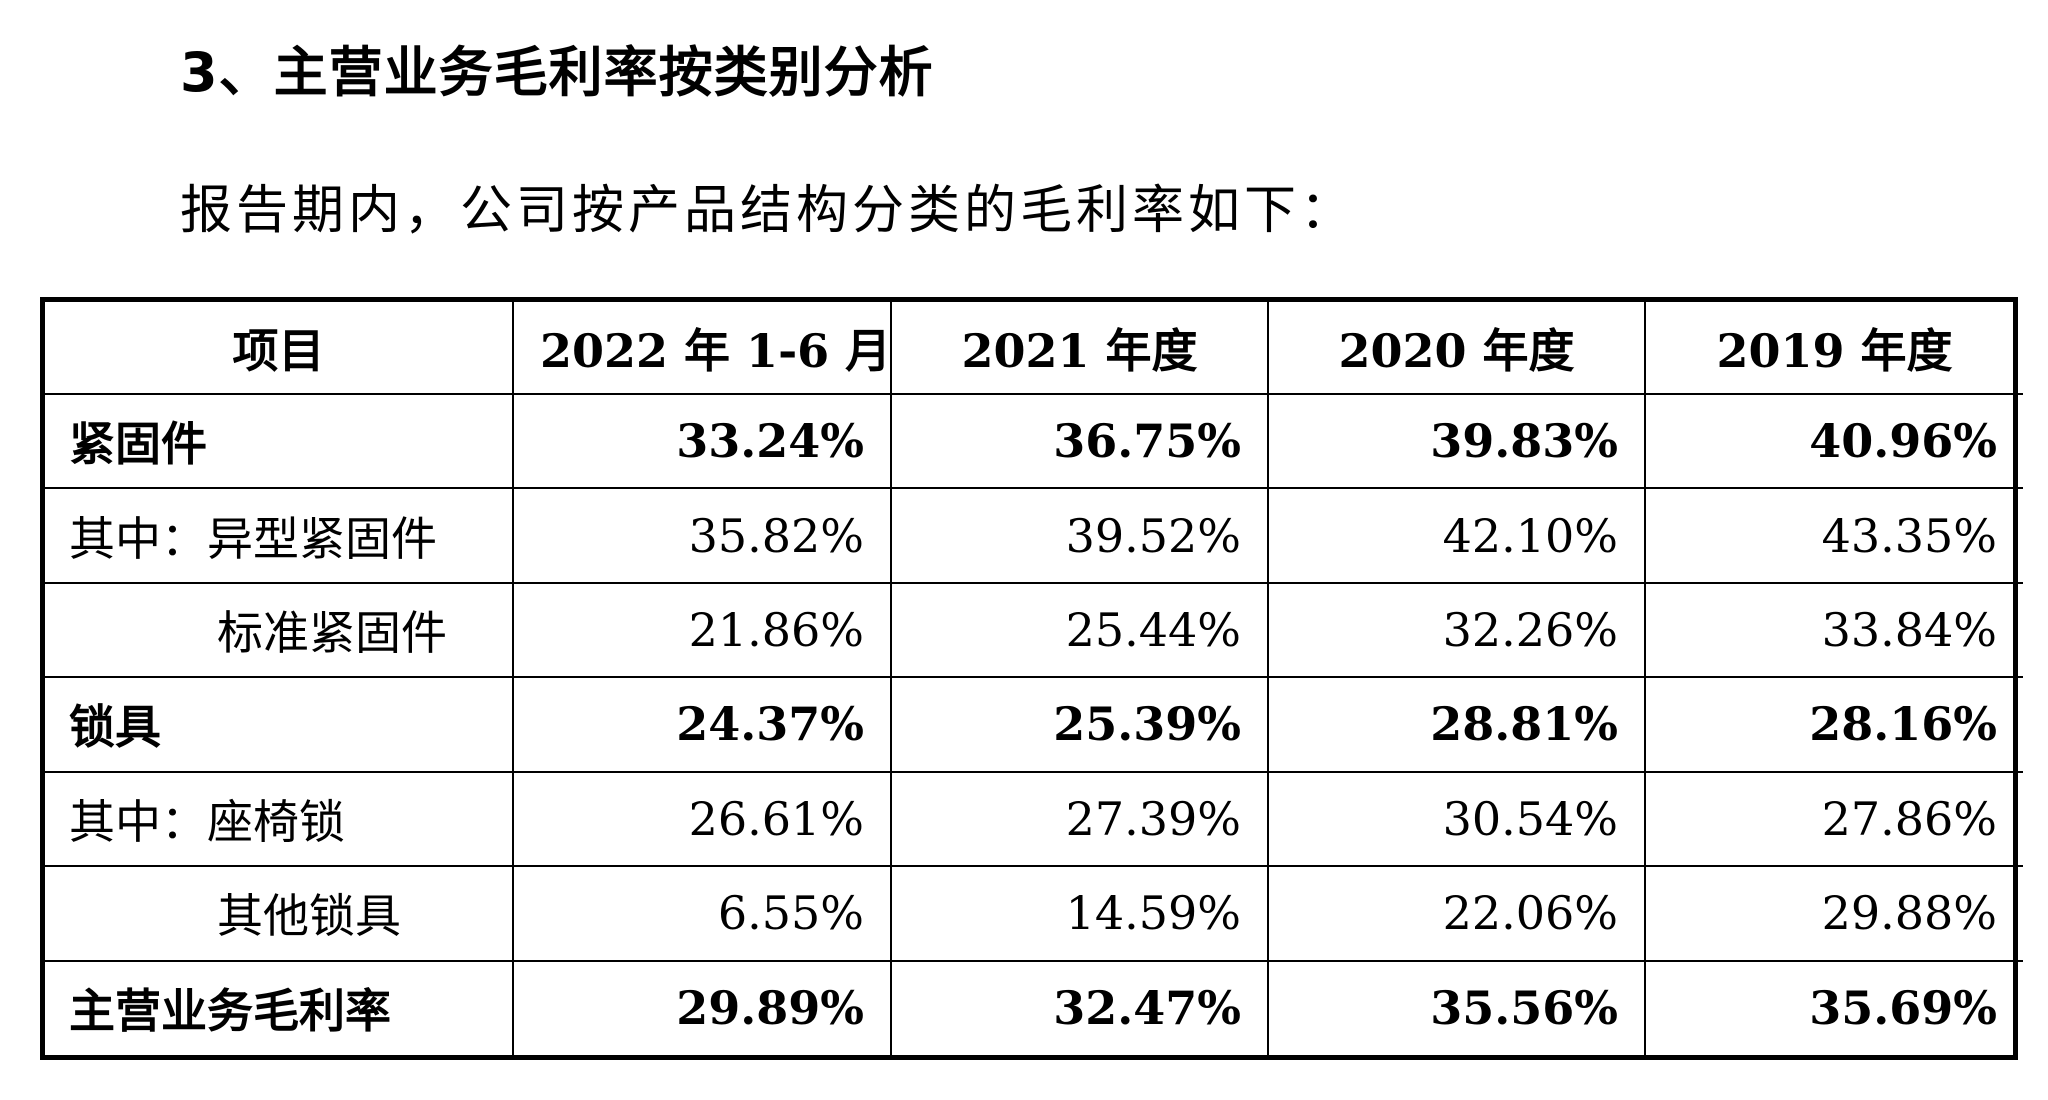  What do you see at coordinates (702, 535) in the screenshot?
I see `cell-value: 35.82%` at bounding box center [702, 535].